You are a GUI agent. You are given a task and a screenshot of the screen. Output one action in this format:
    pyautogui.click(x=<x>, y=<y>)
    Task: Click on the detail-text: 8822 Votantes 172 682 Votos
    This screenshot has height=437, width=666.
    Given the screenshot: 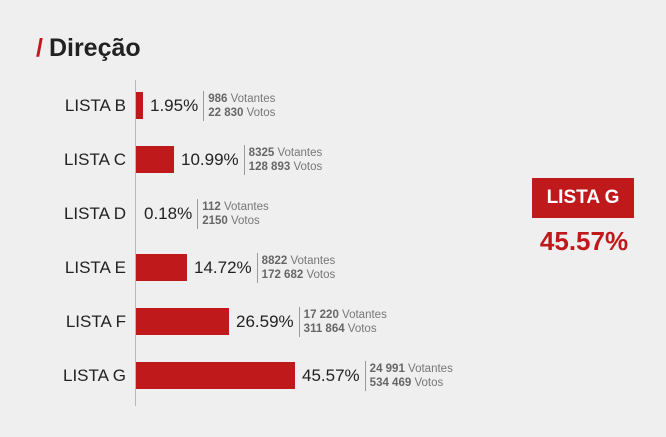 What is the action you would take?
    pyautogui.click(x=299, y=268)
    